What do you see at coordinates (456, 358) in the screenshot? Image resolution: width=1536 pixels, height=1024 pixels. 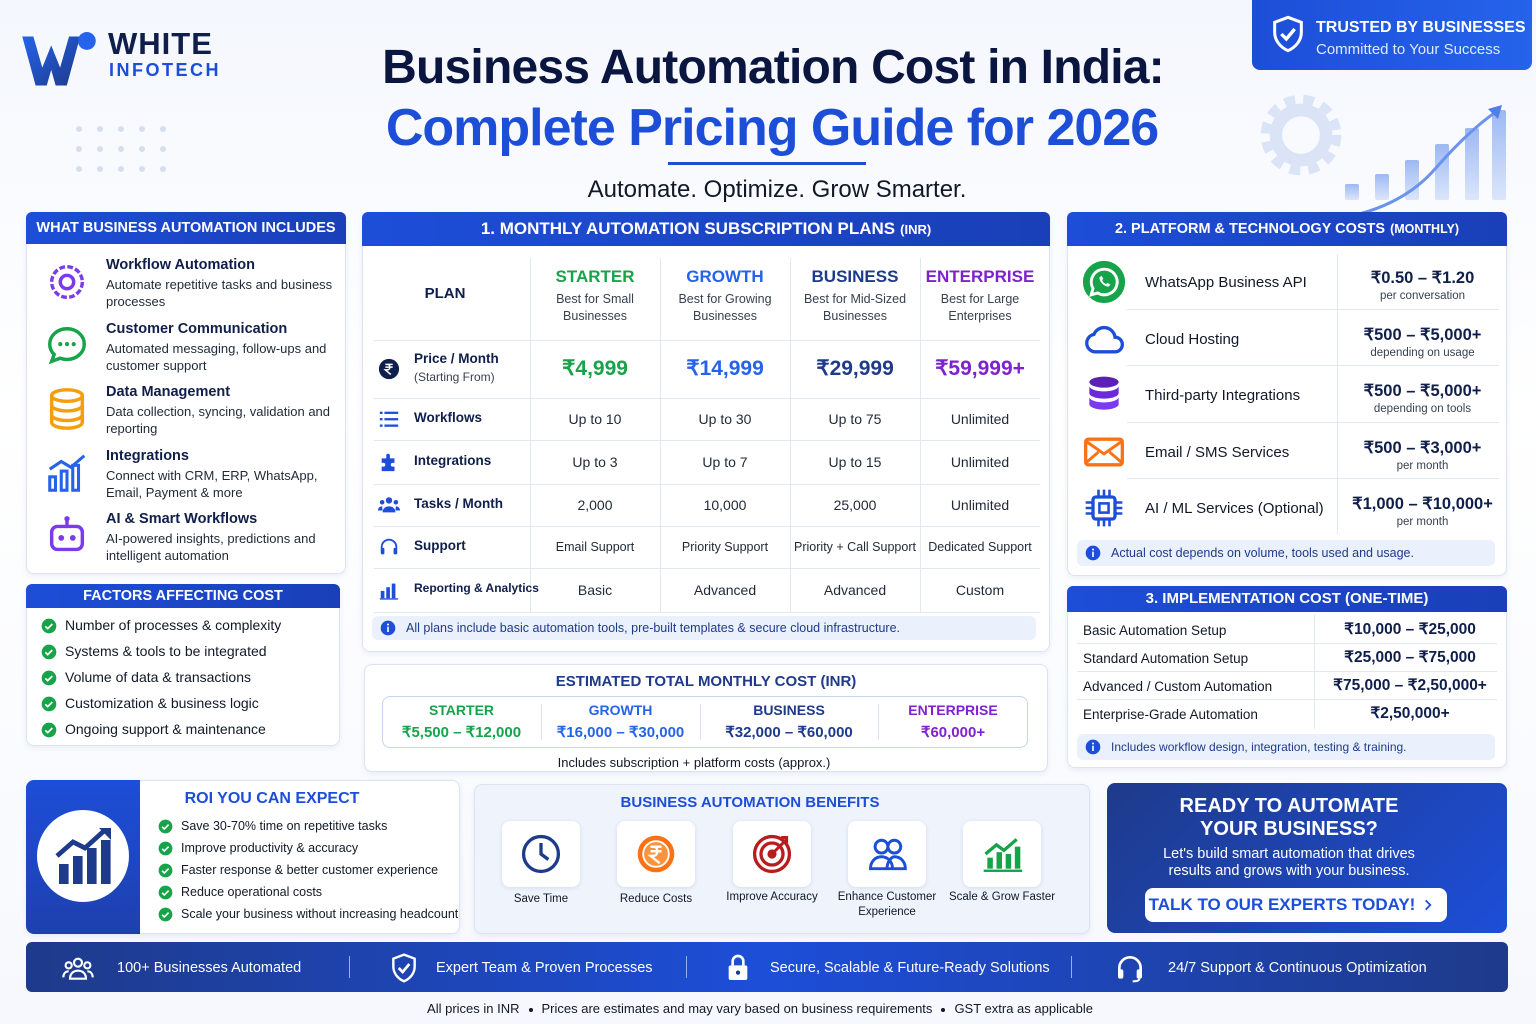 I see `row-label: Price / Month` at bounding box center [456, 358].